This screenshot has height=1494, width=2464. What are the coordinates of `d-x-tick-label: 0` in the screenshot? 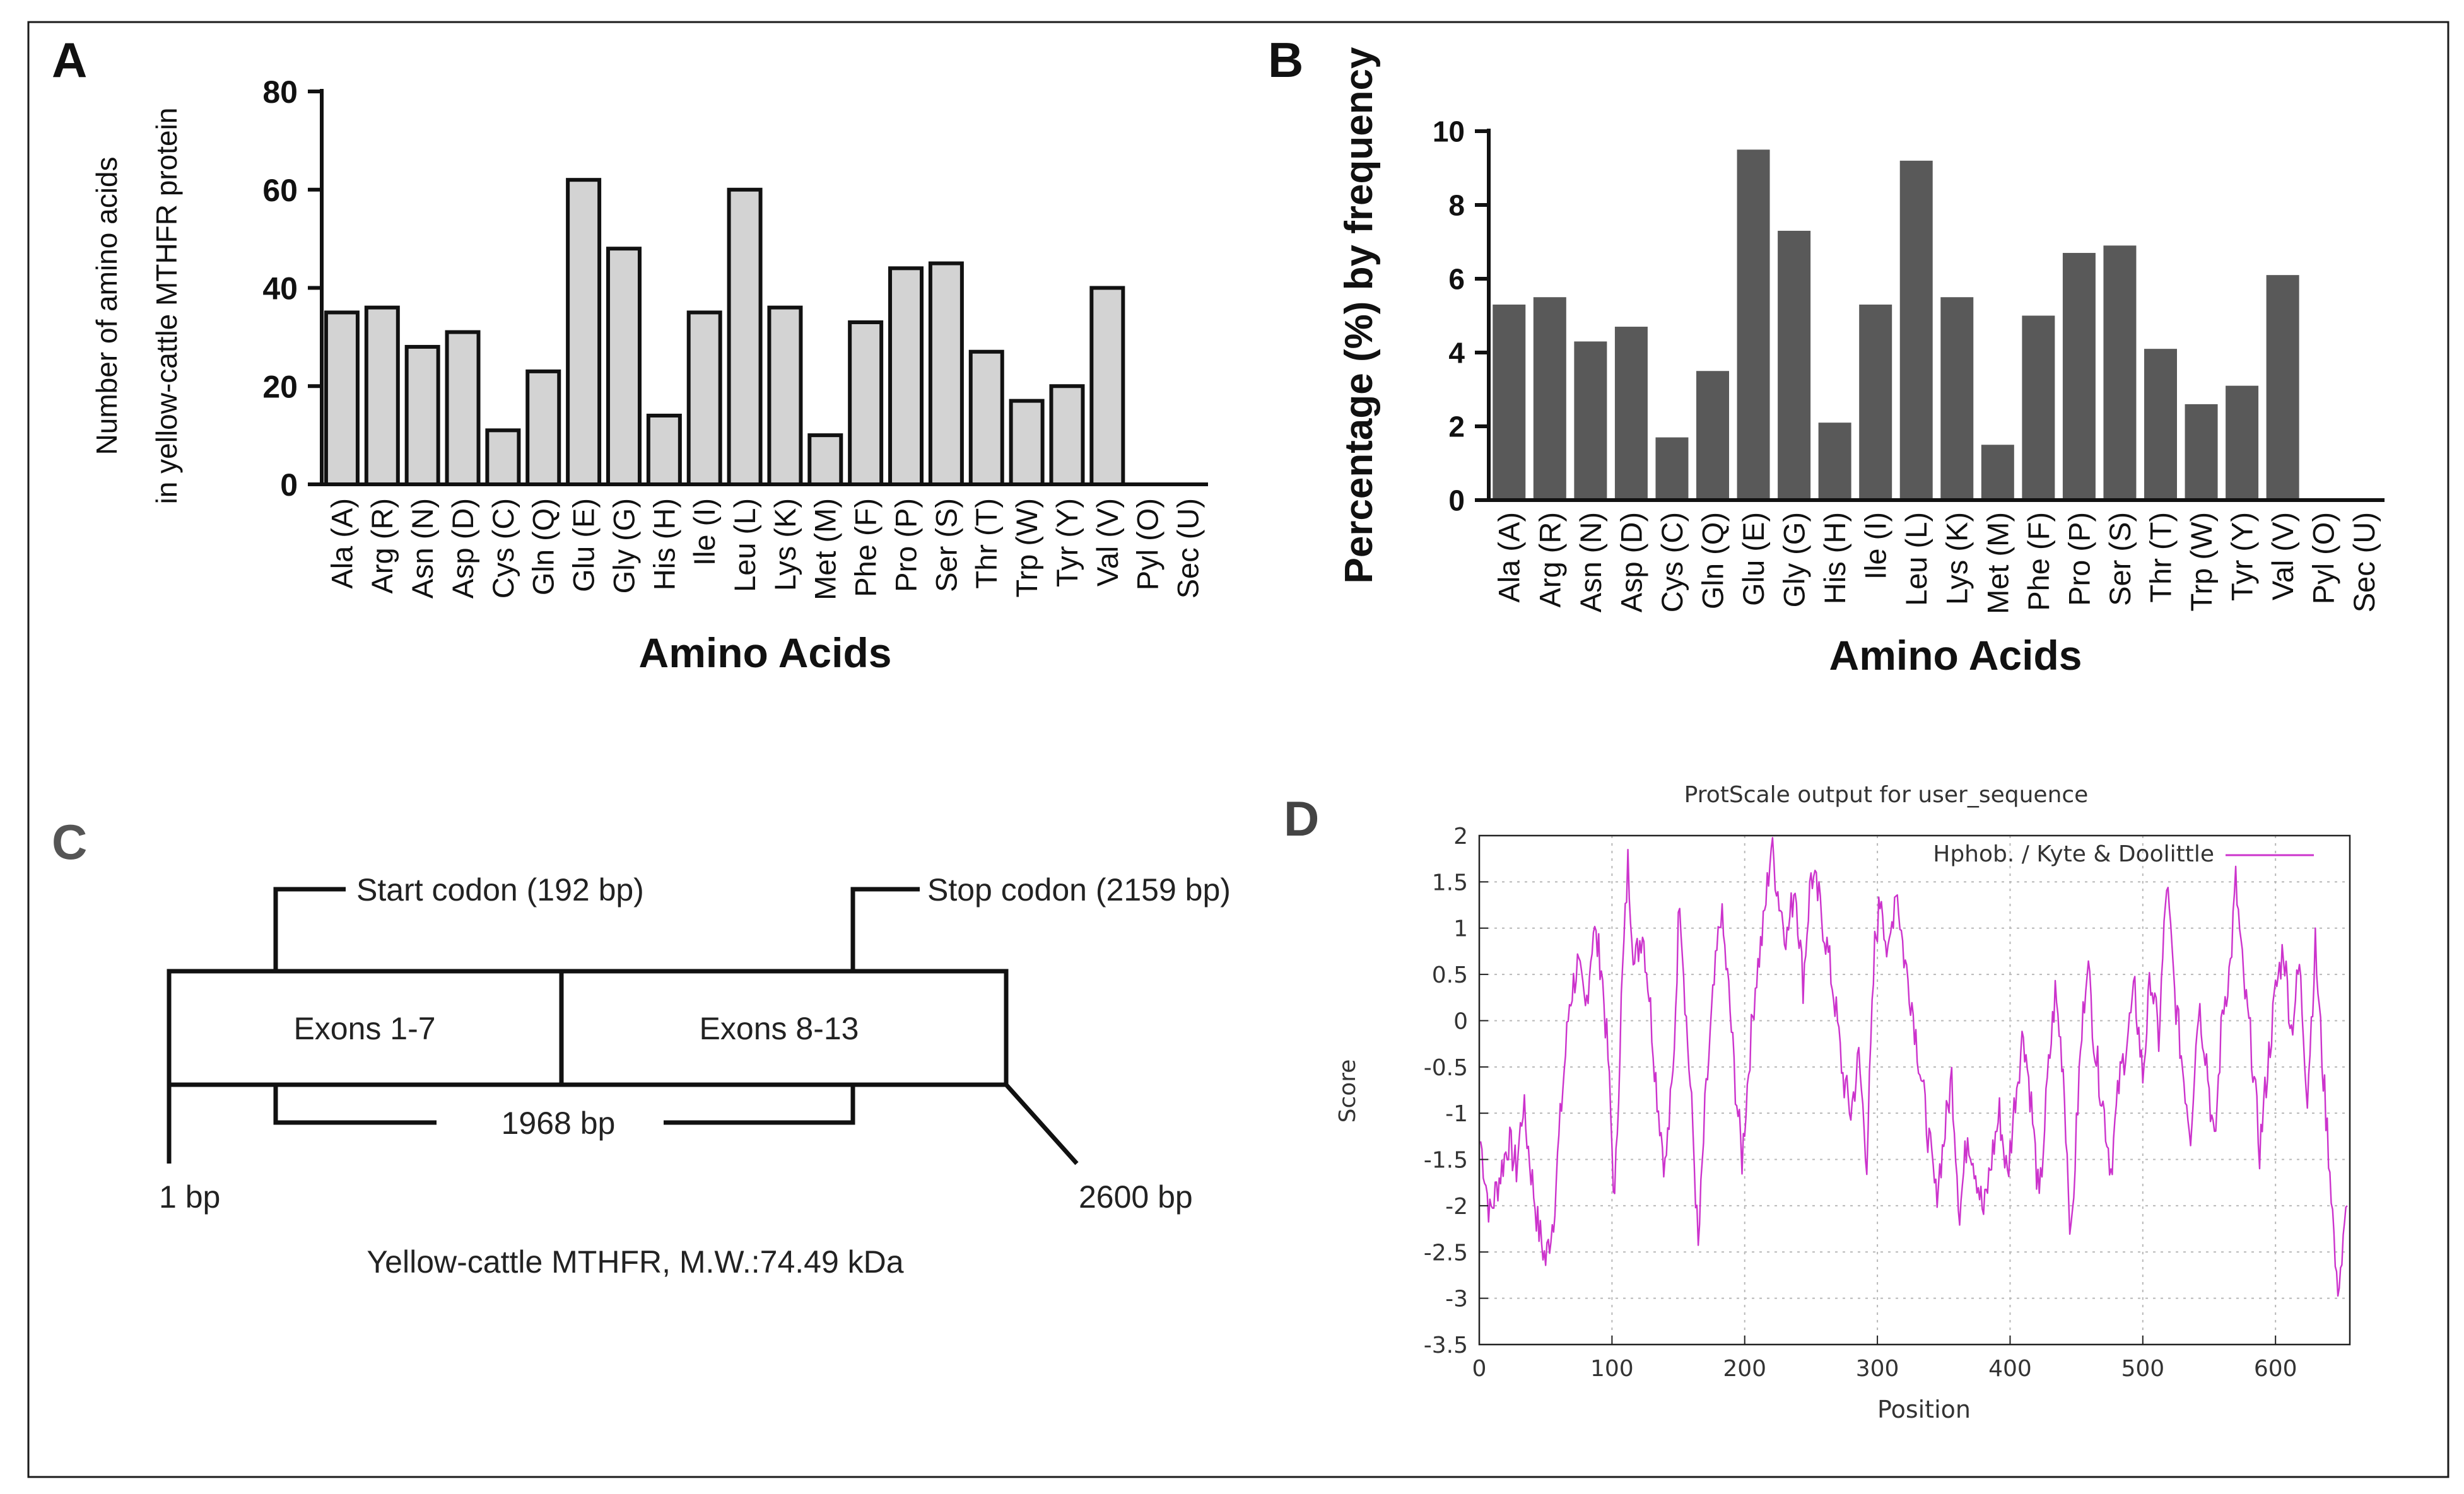 It's located at (1479, 1369).